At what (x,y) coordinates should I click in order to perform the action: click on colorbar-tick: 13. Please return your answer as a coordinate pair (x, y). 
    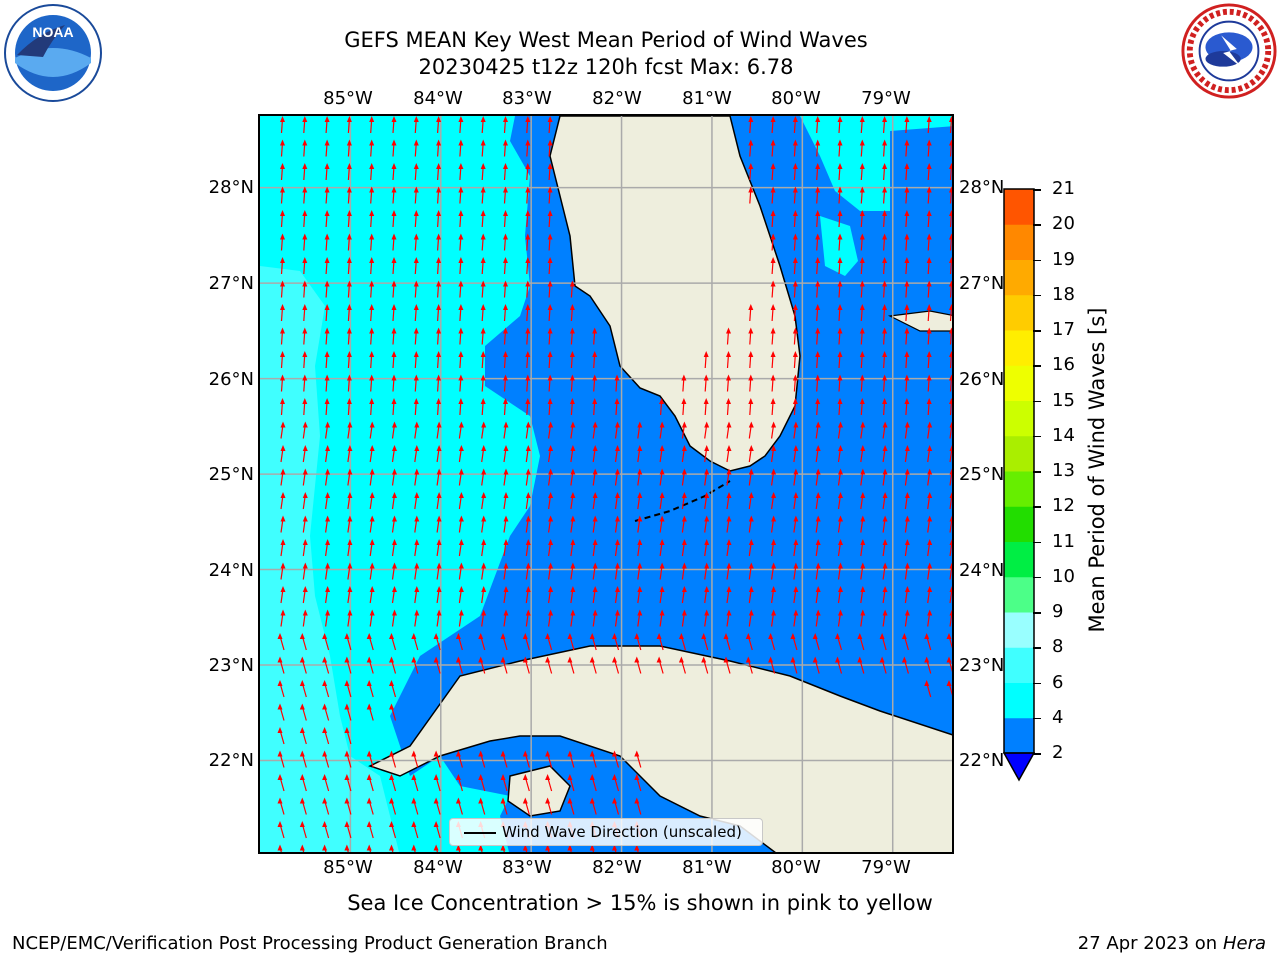
    Looking at the image, I should click on (1063, 470).